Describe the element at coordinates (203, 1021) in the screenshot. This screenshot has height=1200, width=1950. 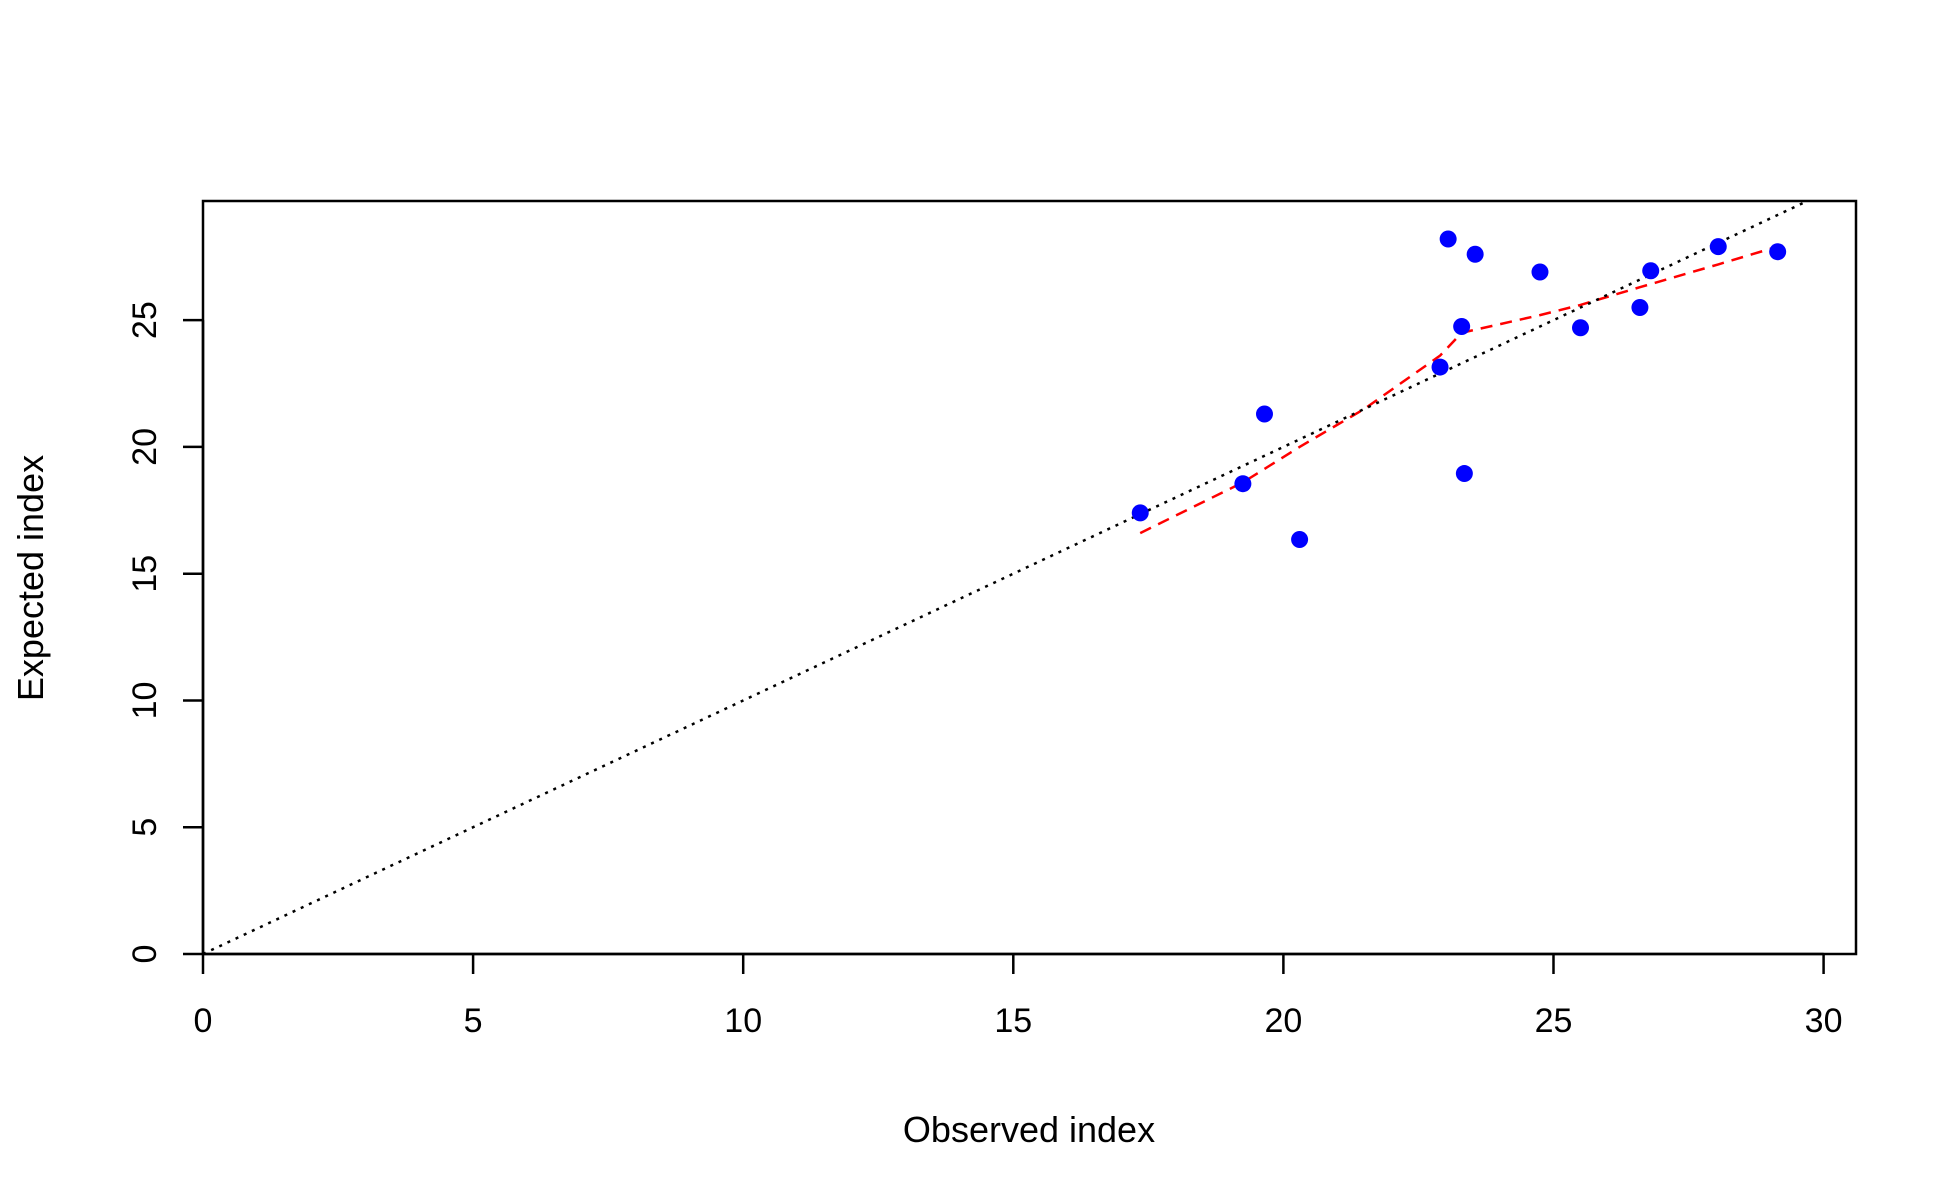
I see `x-tick-label: 0` at that location.